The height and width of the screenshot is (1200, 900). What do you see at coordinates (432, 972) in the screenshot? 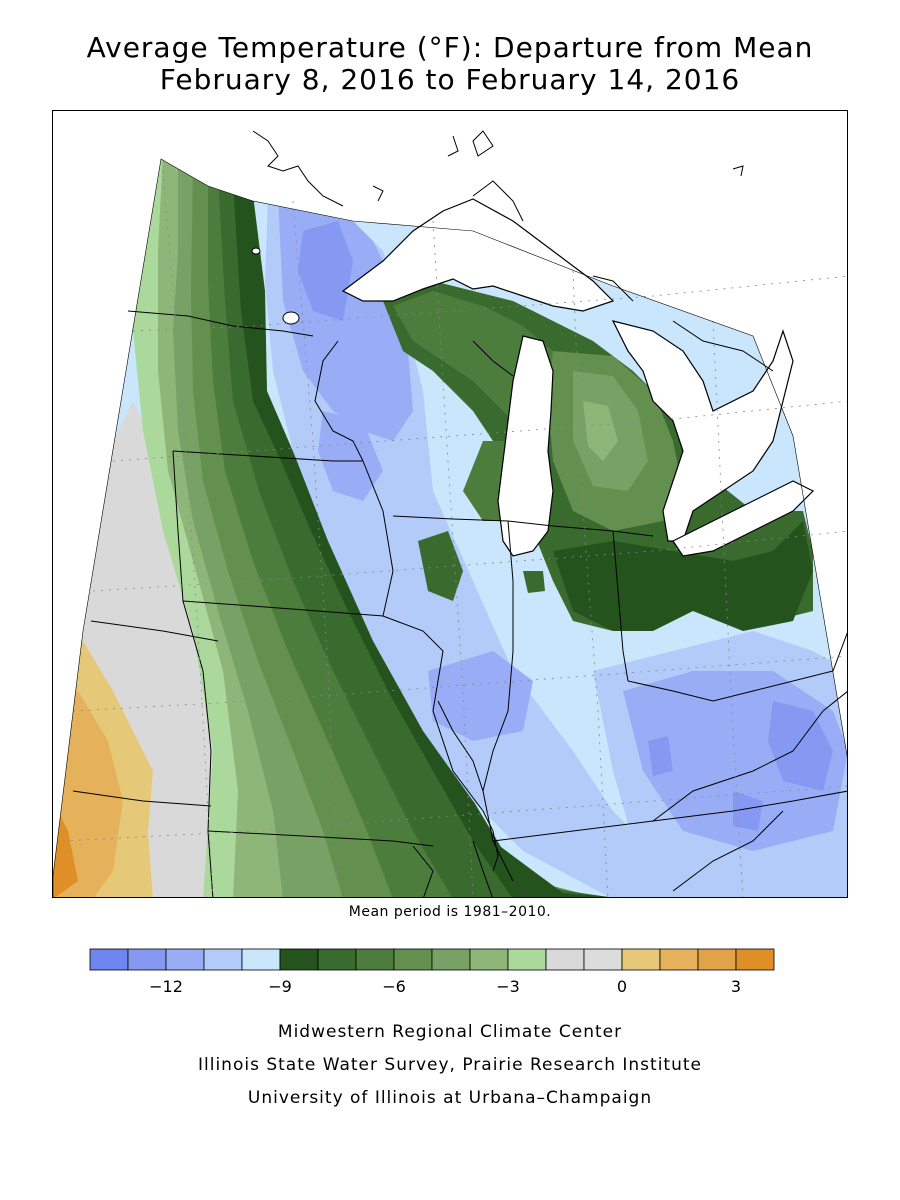
I see `color-legend: −12 −9 −6 −3 0 3` at bounding box center [432, 972].